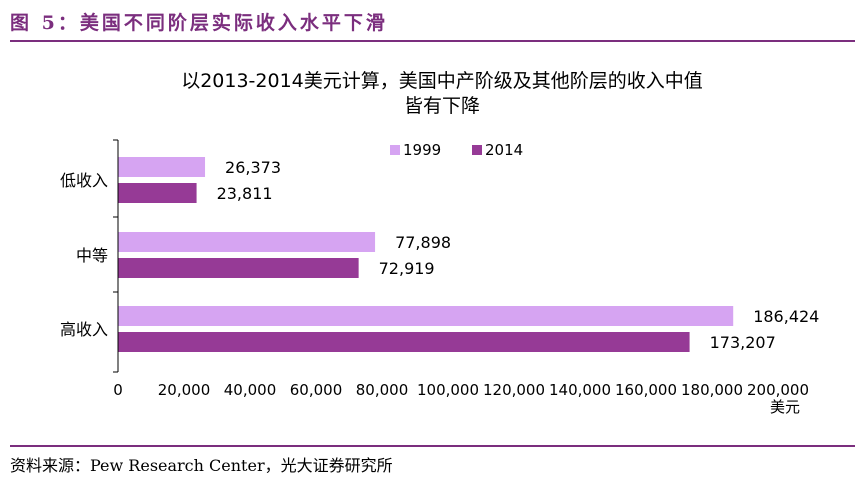  Describe the element at coordinates (422, 150) in the screenshot. I see `legend-label: 1999` at that location.